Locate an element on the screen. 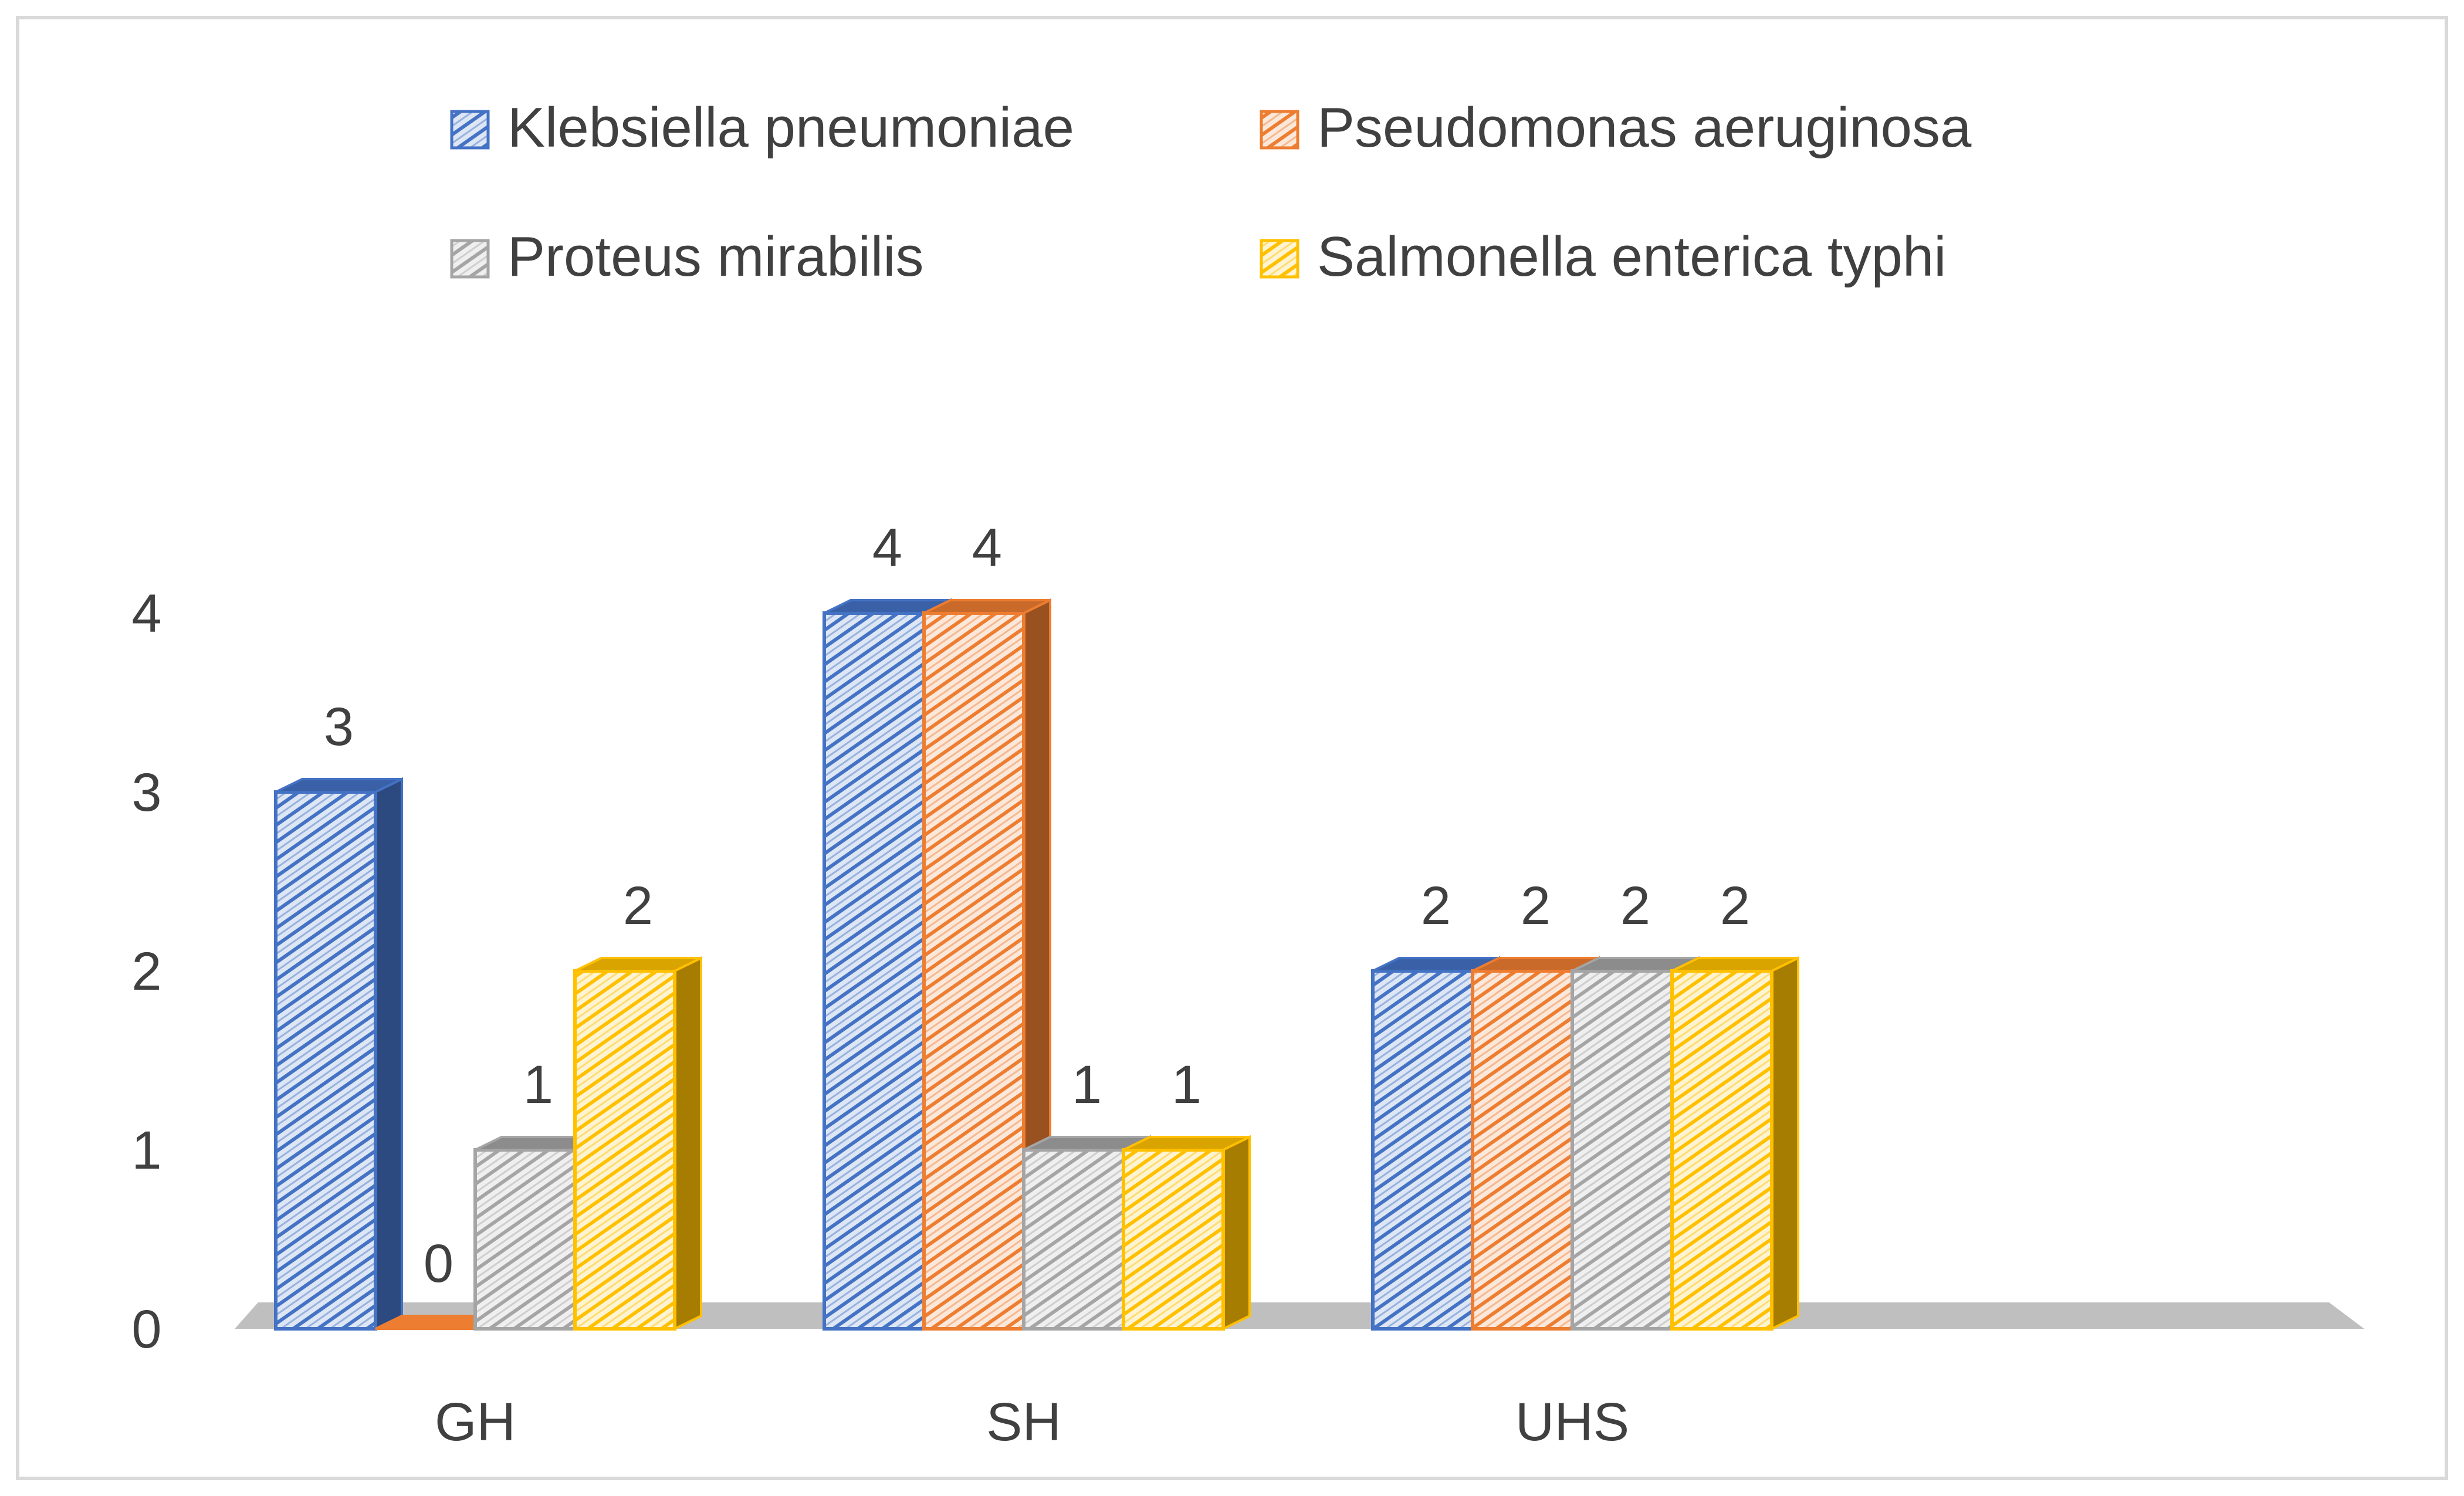  y-tick-label: 4 is located at coordinates (146, 614).